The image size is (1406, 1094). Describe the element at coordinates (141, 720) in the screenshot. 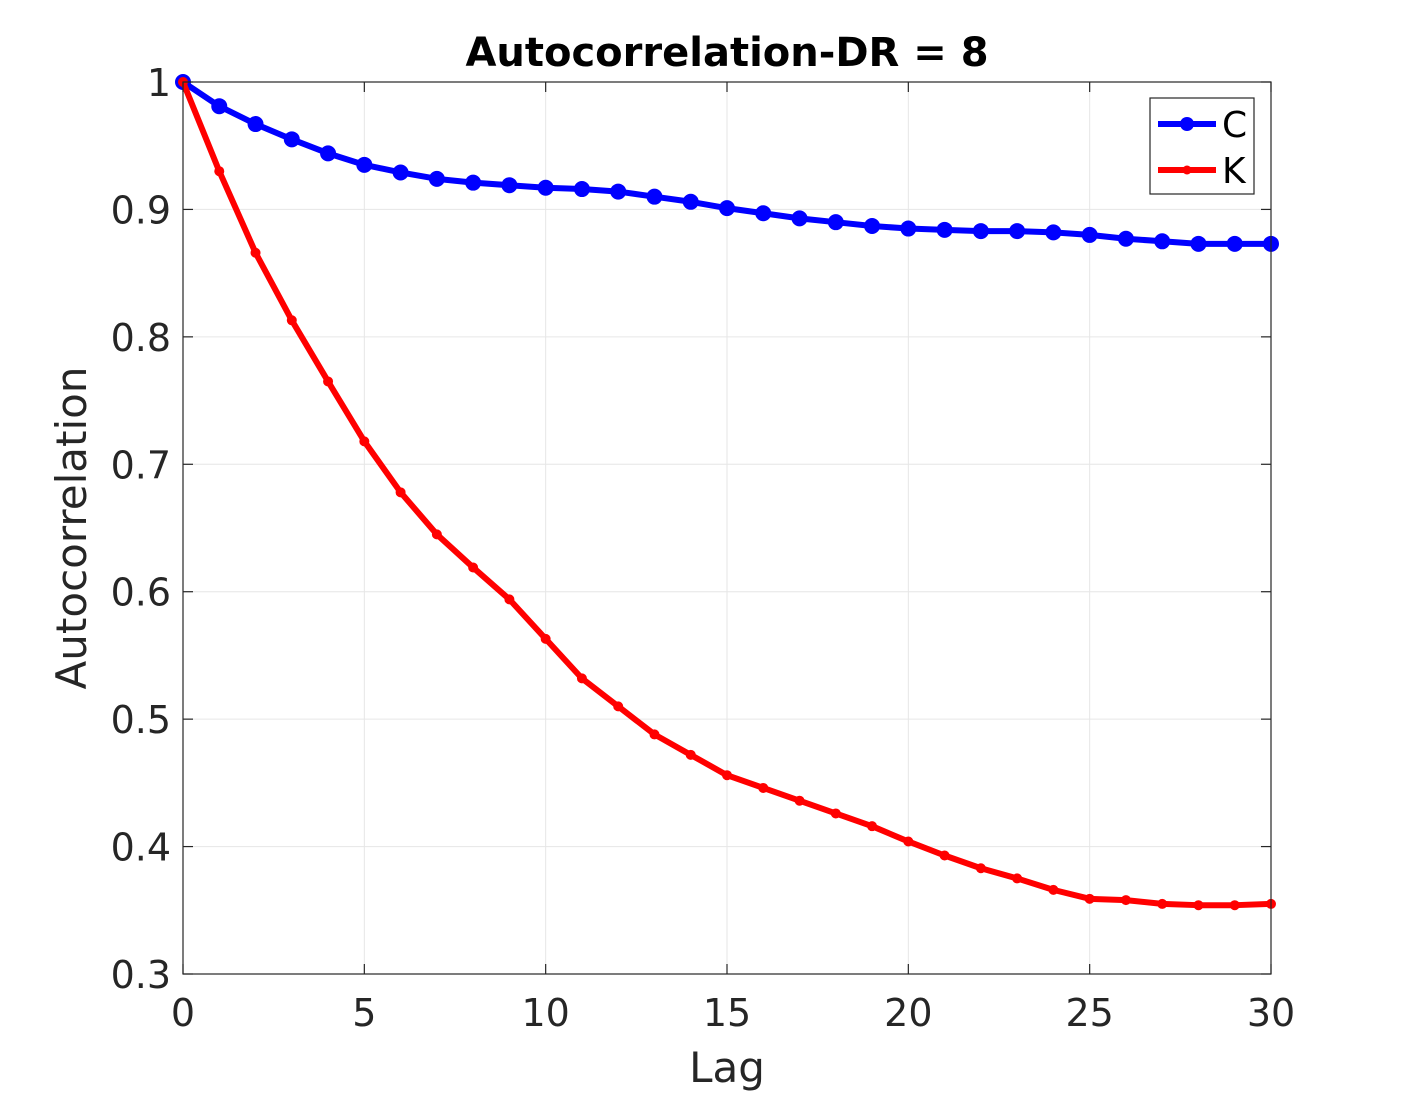

I see `y-tick-label: 0.5` at that location.